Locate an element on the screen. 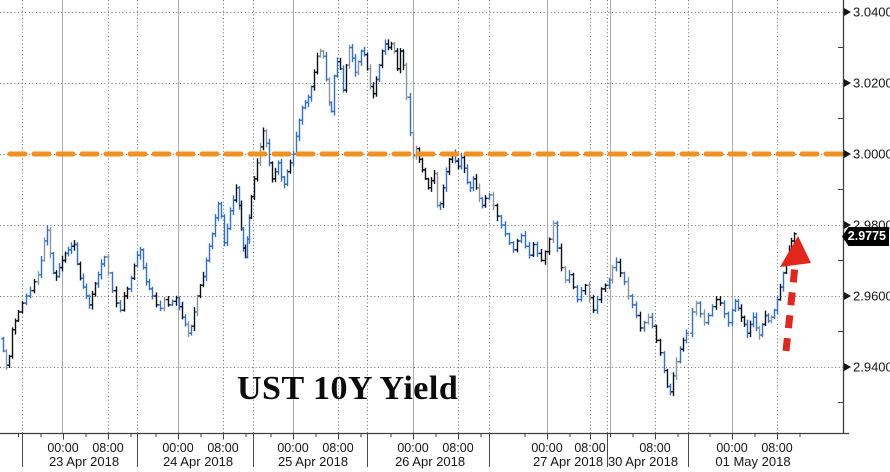  date-label: 26 Apr 2018 is located at coordinates (430, 461).